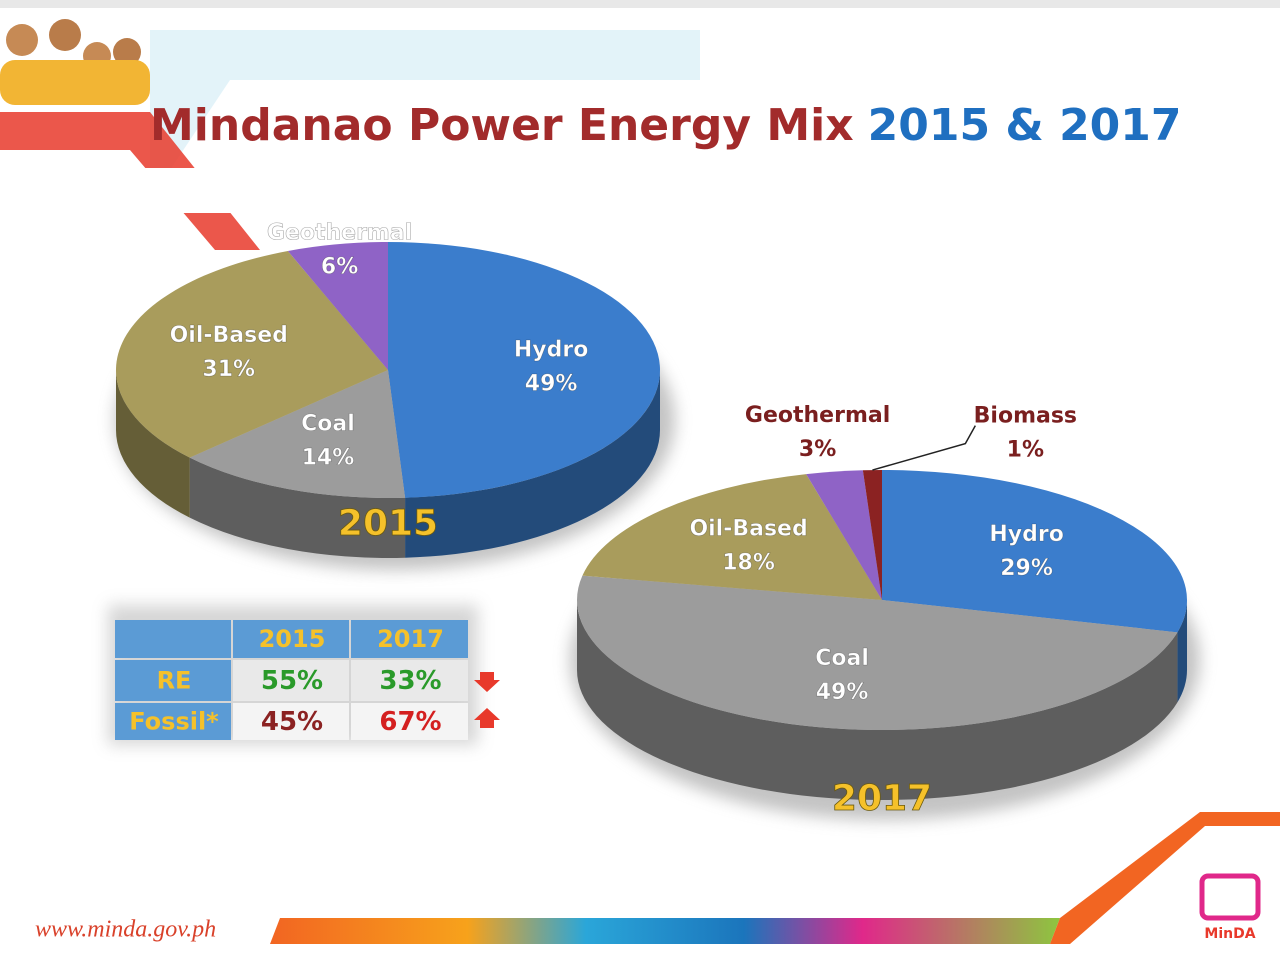 The image size is (1280, 966). I want to click on cell-text: 33%, so click(410, 681).